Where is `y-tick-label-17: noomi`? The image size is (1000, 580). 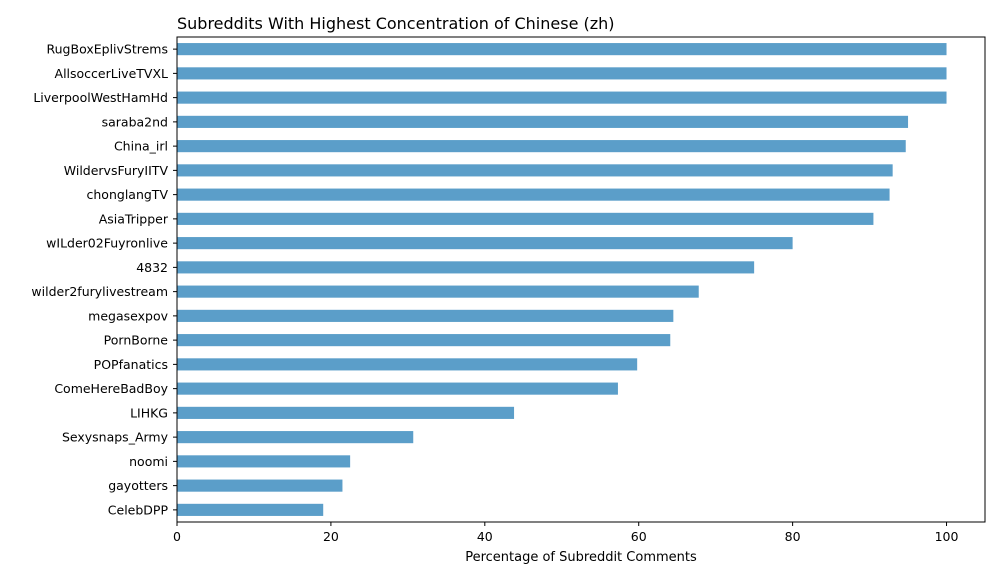
y-tick-label-17: noomi is located at coordinates (148, 461).